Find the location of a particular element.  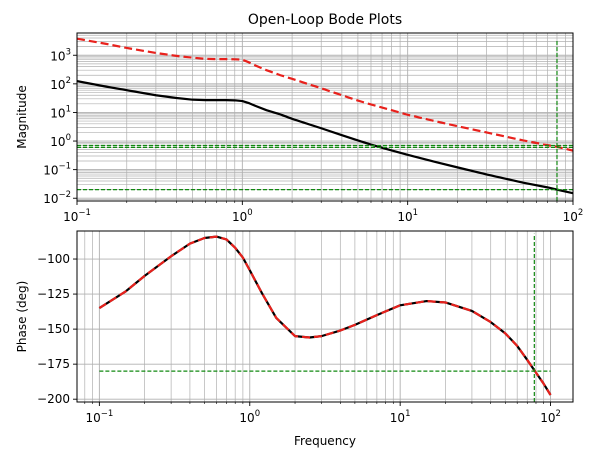

phase-ytick-label: −200 is located at coordinates (53, 399).